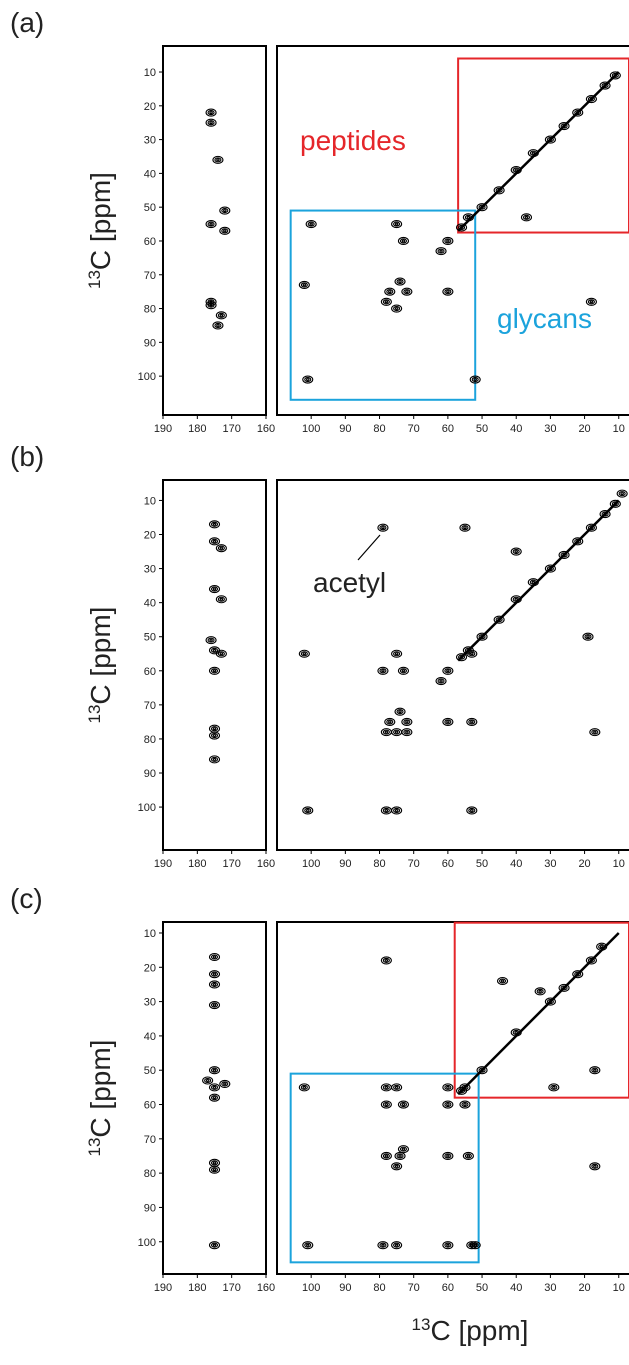  Describe the element at coordinates (470, 1330) in the screenshot. I see `x-axis-title: 13C [ppm]` at that location.